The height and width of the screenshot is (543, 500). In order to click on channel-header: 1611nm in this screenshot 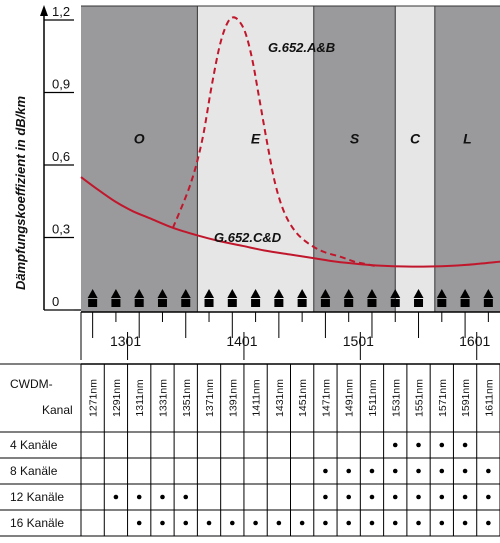, I will do `click(489, 397)`.